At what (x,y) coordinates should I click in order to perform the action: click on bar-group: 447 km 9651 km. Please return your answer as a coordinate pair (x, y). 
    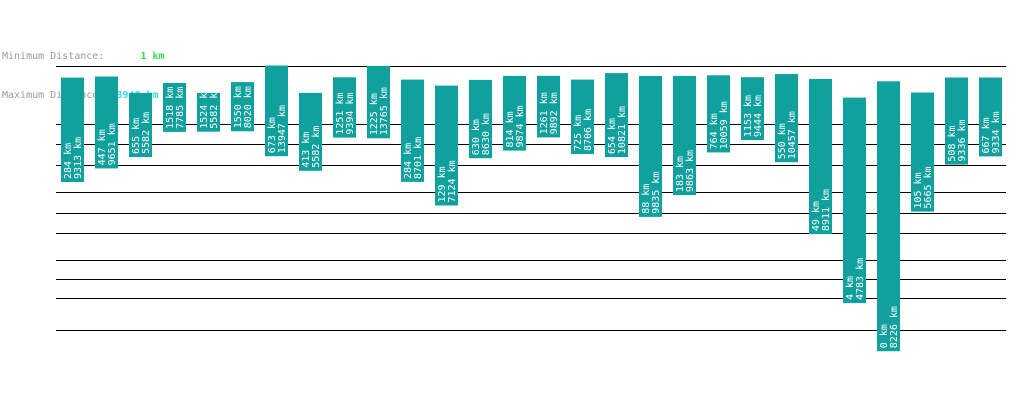
    Looking at the image, I should click on (106, 122).